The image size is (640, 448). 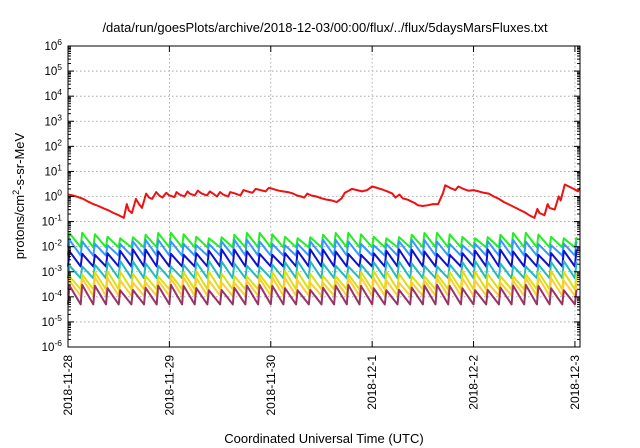 What do you see at coordinates (169, 385) in the screenshot?
I see `x-tick-label: 2018-11-29` at bounding box center [169, 385].